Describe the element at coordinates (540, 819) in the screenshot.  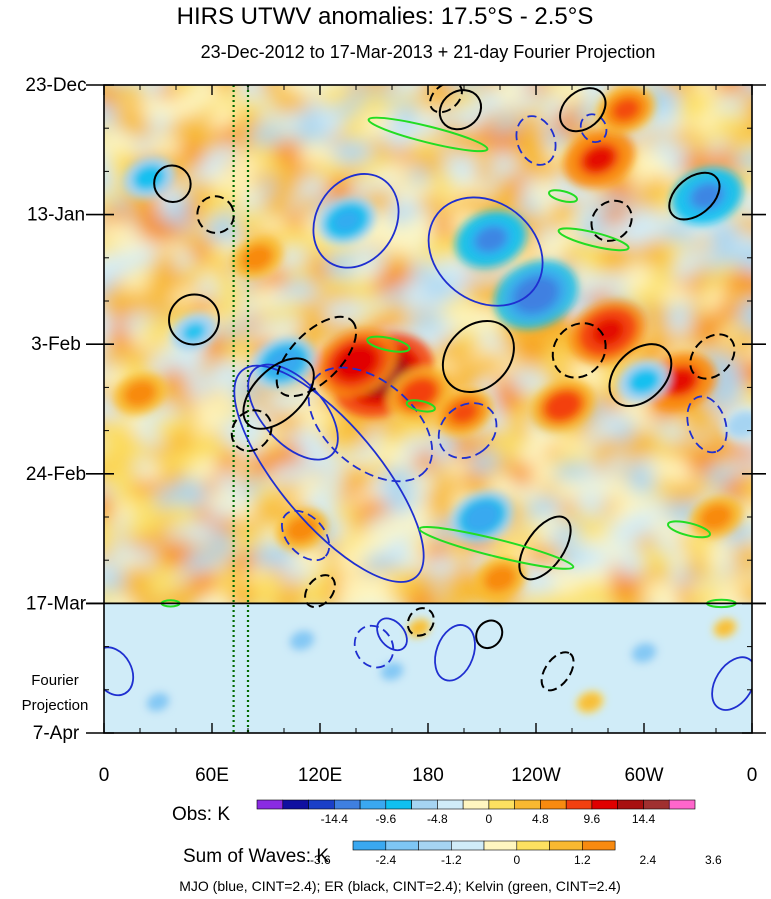
I see `obs-colorbar-tick-label: 4.8` at that location.